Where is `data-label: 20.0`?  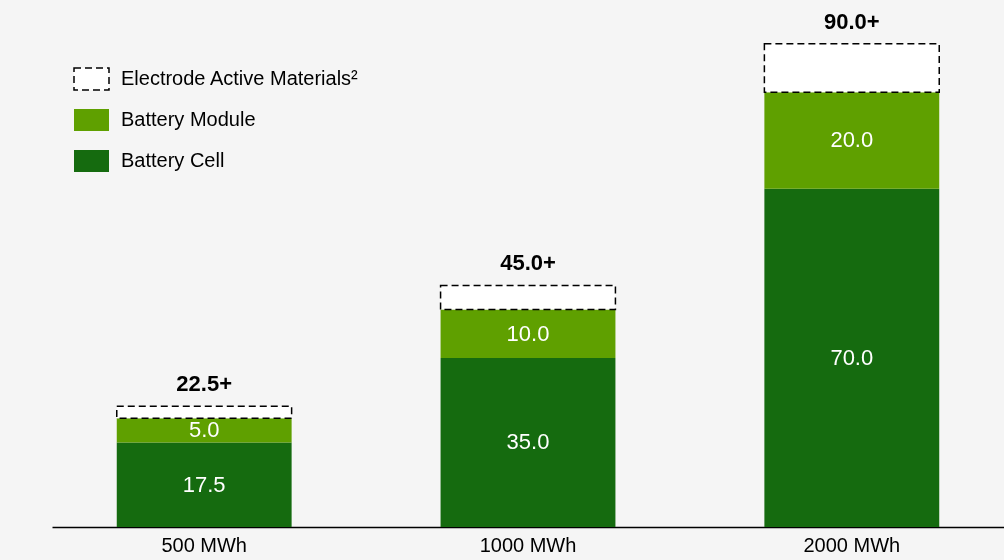
data-label: 20.0 is located at coordinates (852, 140).